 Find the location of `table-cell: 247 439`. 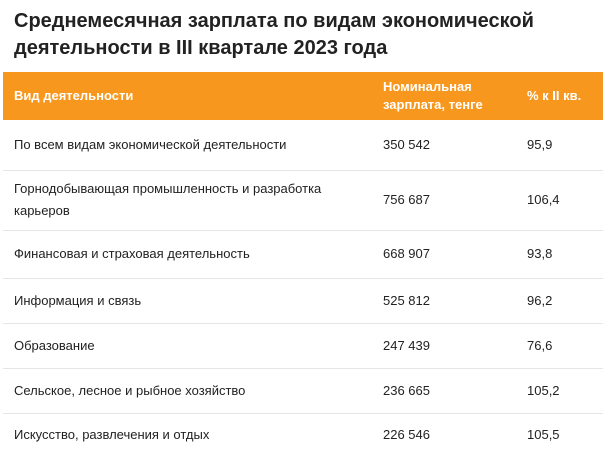

table-cell: 247 439 is located at coordinates (444, 346).